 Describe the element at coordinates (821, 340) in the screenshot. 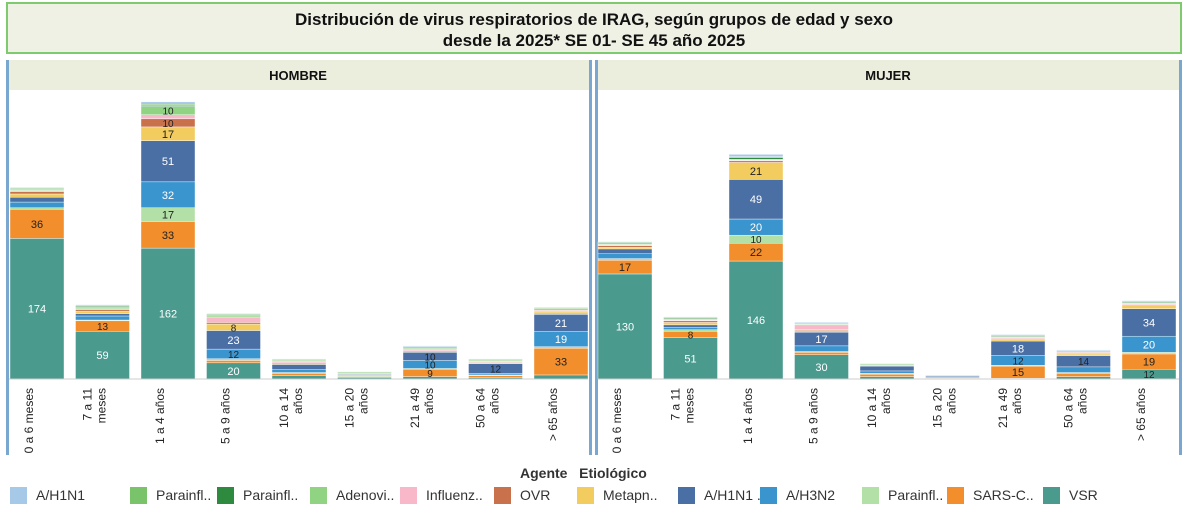

I see `bar-label-mujer-3-4: 17` at that location.